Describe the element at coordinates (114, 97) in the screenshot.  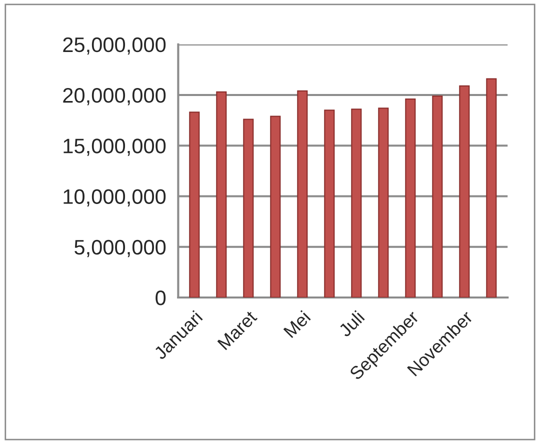
I see `y-tick-label: 20,000,000` at that location.